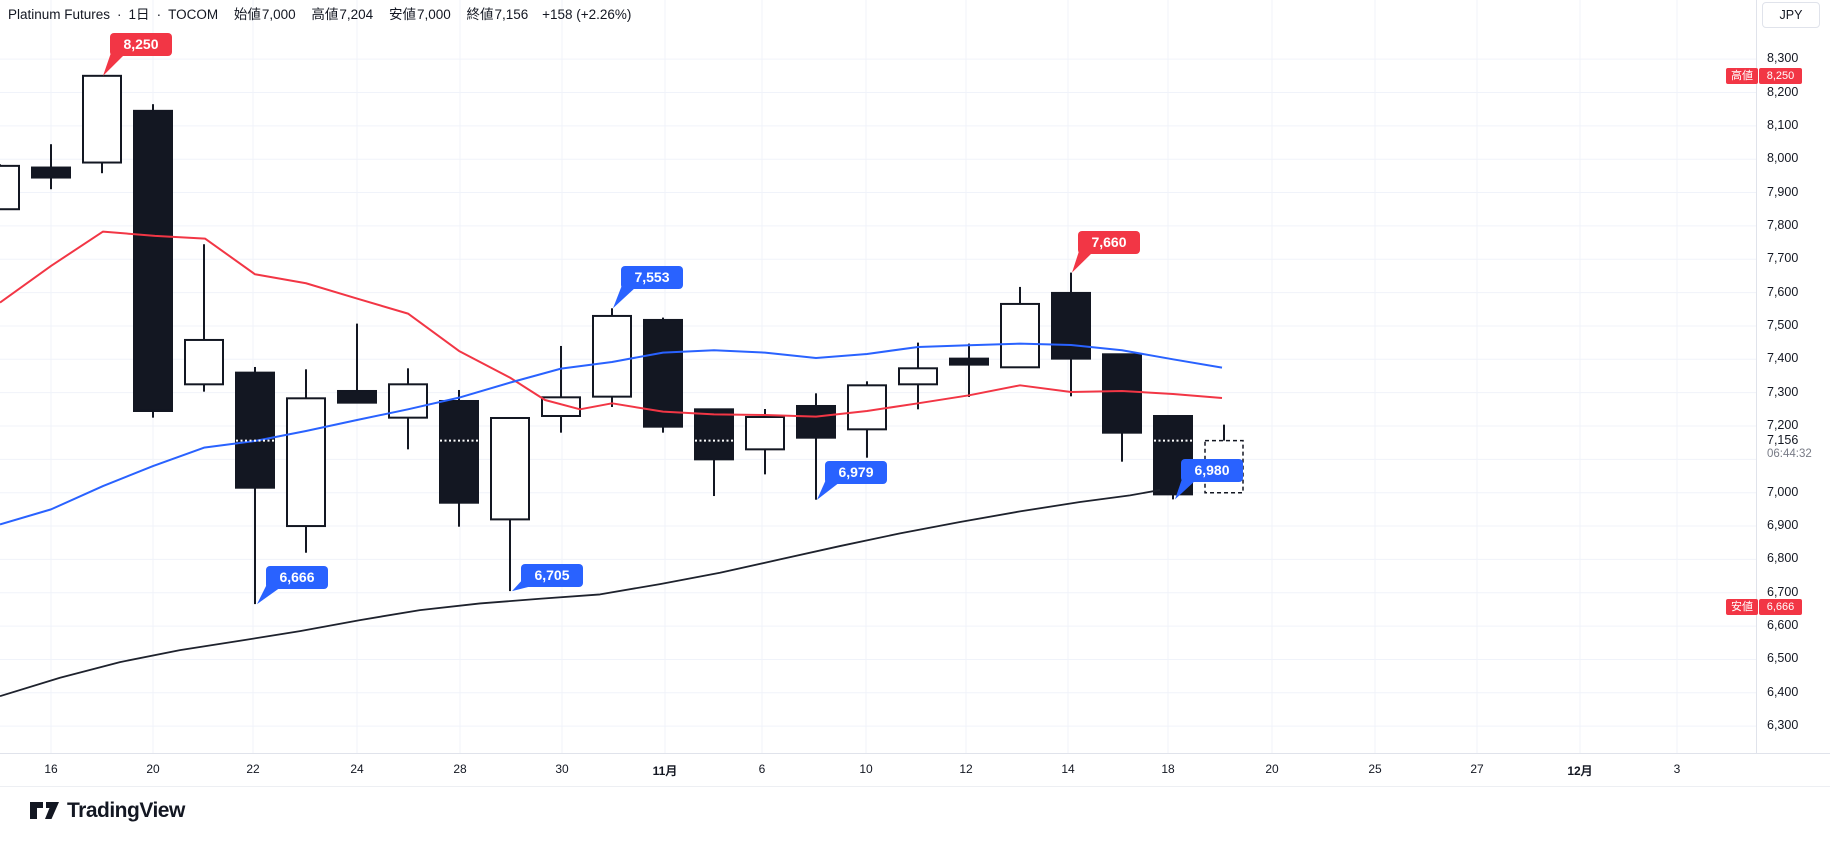 The height and width of the screenshot is (842, 1830). I want to click on price-callout-7,660: 7,660, so click(1109, 242).